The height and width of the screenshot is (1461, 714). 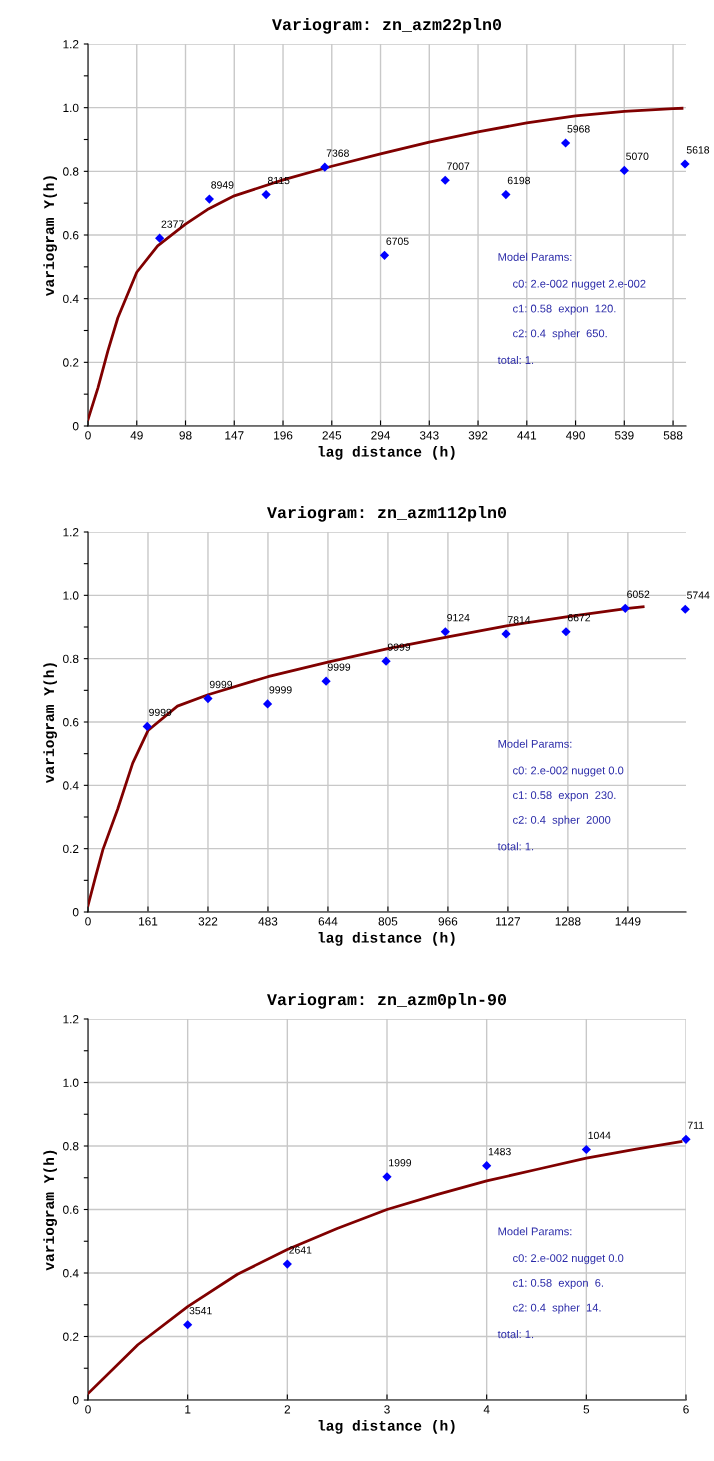 What do you see at coordinates (337, 153) in the screenshot?
I see `annotation: 7368` at bounding box center [337, 153].